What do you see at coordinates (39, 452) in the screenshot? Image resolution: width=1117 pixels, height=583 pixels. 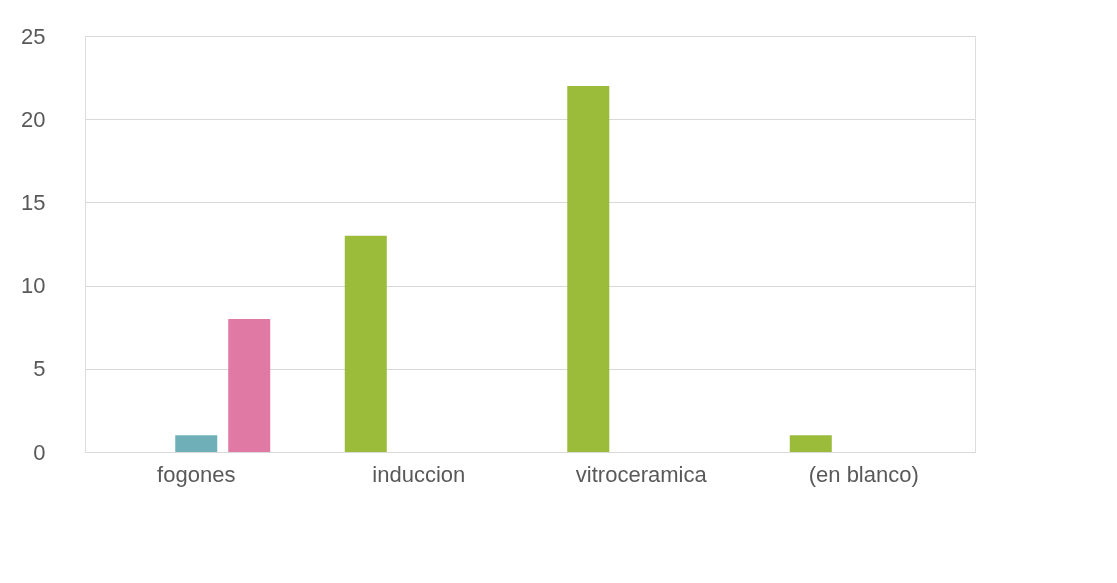 I see `y-tick-label: 0` at bounding box center [39, 452].